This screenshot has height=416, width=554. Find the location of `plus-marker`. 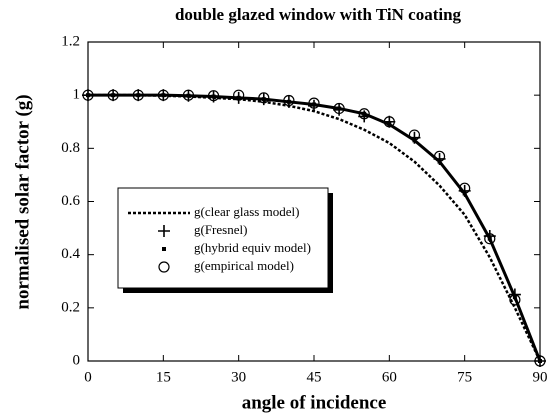

plus-marker is located at coordinates (164, 231).